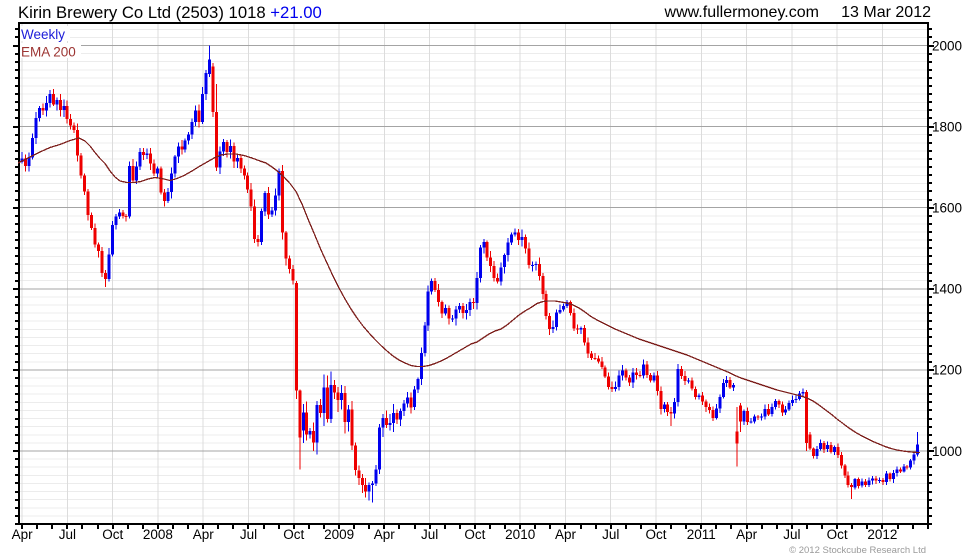  What do you see at coordinates (43, 34) in the screenshot?
I see `svg-text: Weekly` at bounding box center [43, 34].